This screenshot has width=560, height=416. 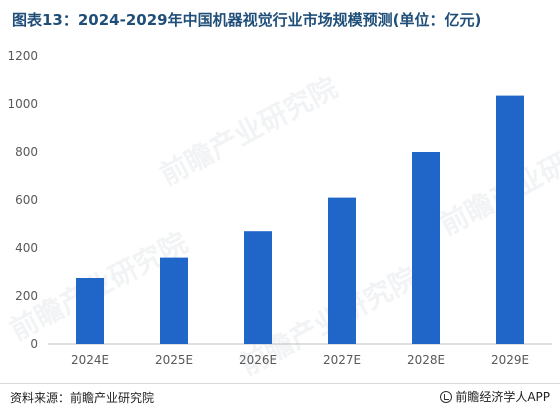 What do you see at coordinates (22, 56) in the screenshot?
I see `y-tick-label: 1200` at bounding box center [22, 56].